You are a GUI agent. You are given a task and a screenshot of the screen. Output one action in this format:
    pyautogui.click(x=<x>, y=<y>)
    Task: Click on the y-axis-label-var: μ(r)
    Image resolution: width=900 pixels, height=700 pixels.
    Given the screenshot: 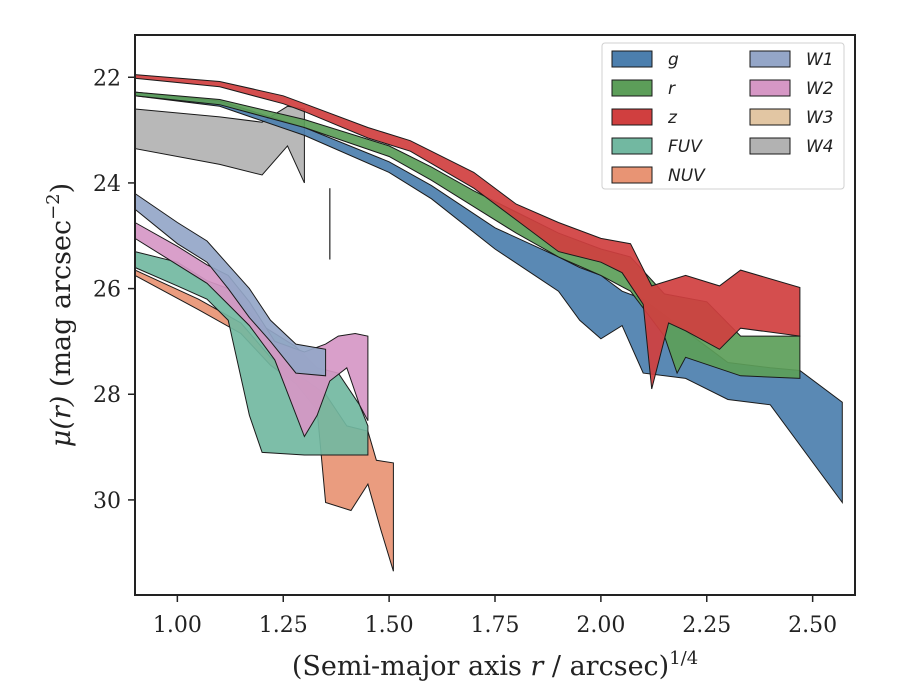 What is the action you would take?
    pyautogui.click(x=61, y=422)
    